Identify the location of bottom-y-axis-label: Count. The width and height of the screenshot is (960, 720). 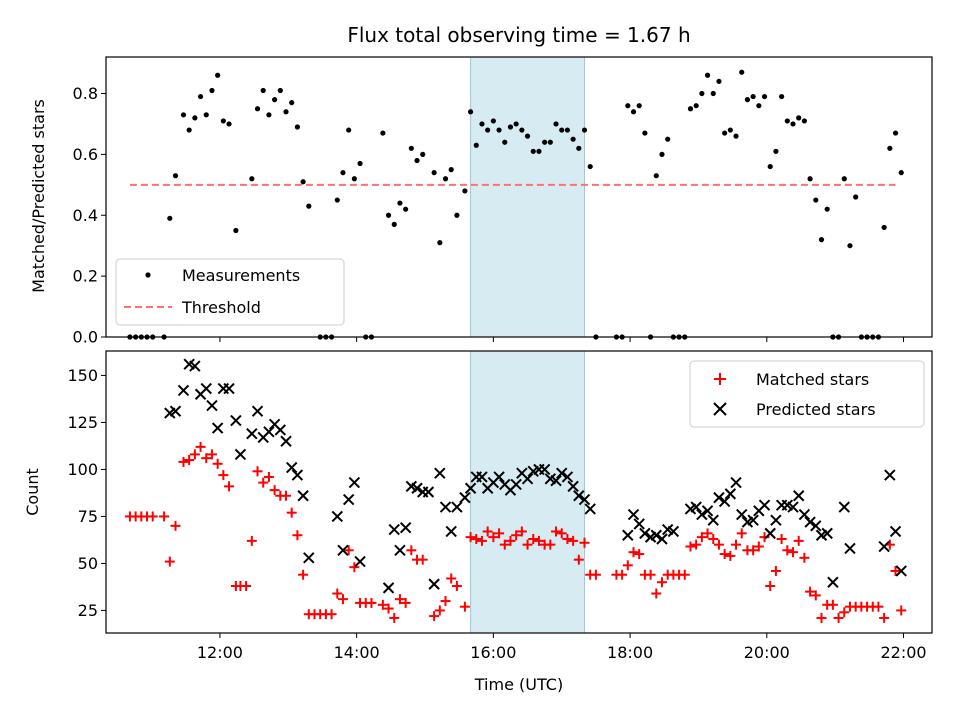
(32, 492).